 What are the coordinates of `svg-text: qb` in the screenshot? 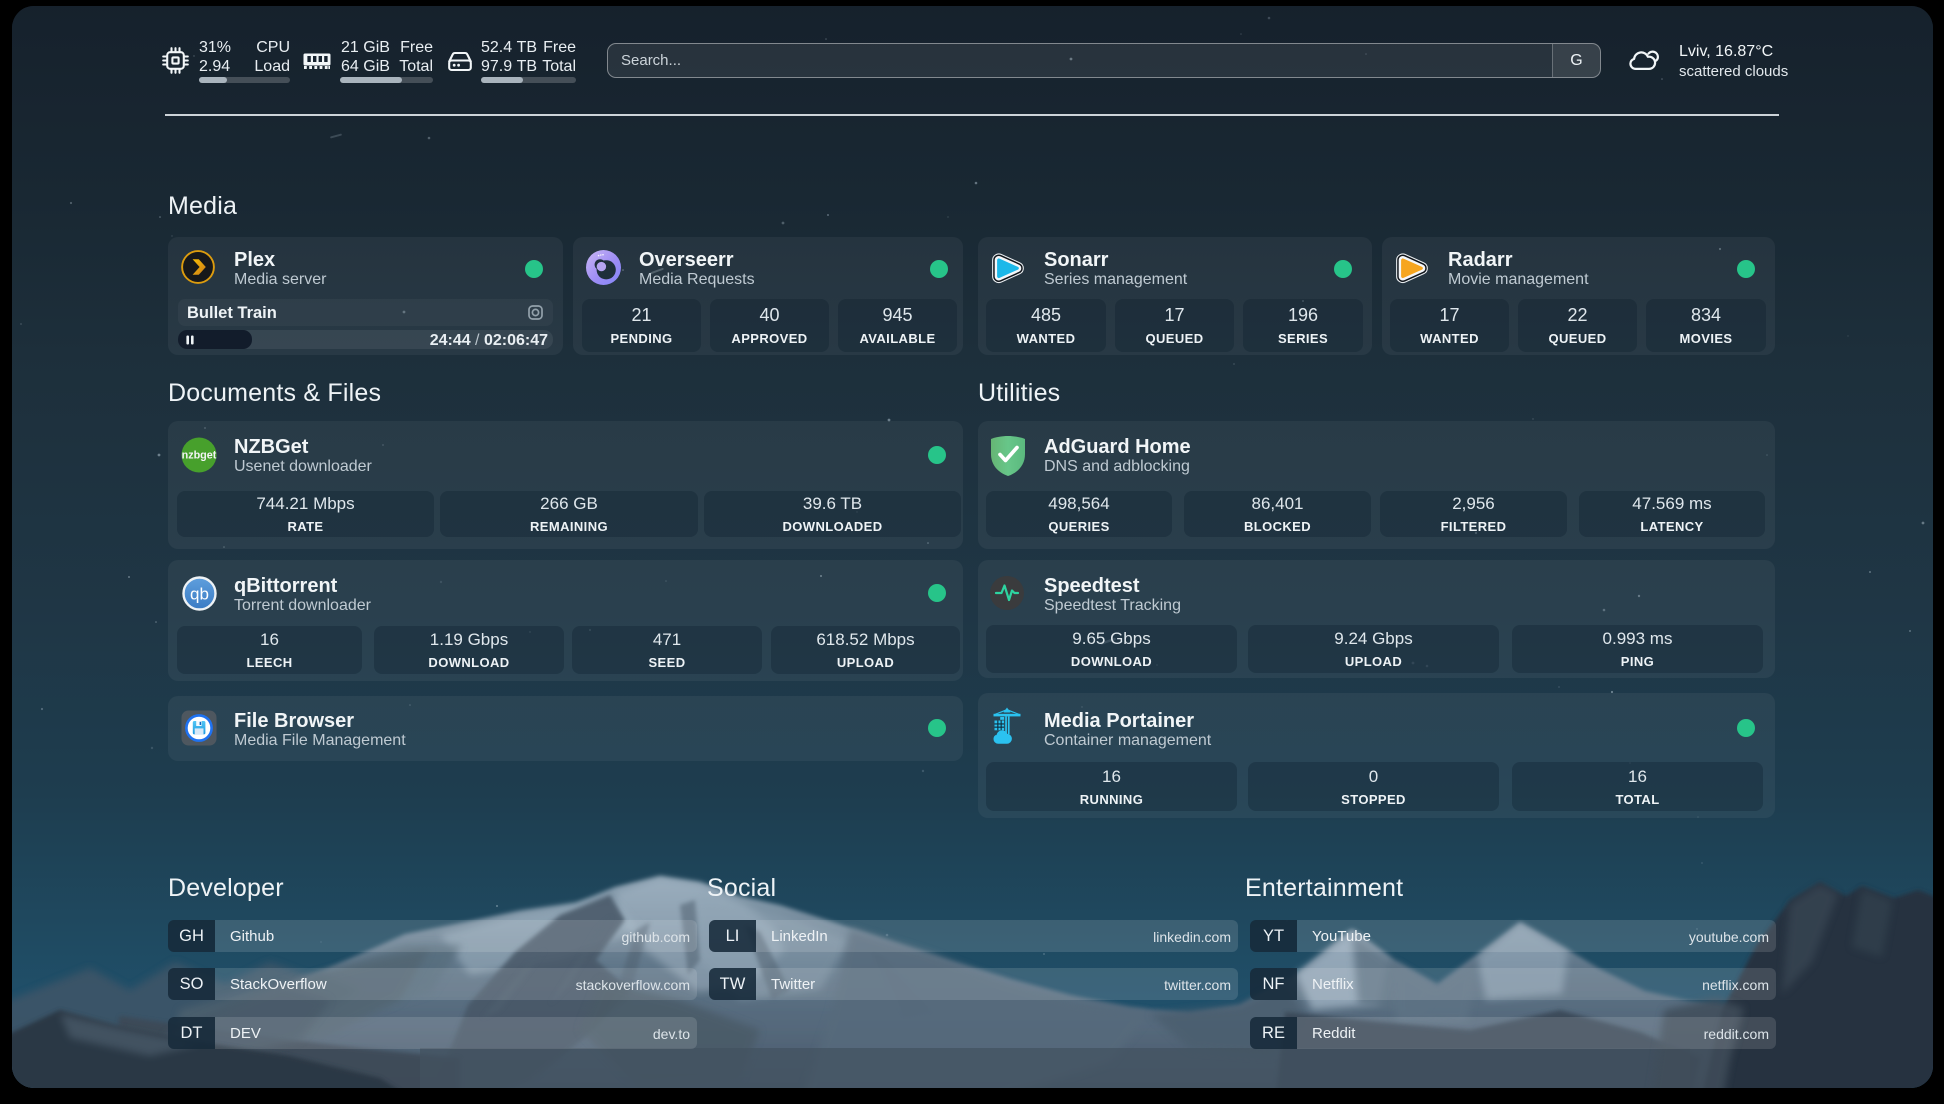 It's located at (199, 594).